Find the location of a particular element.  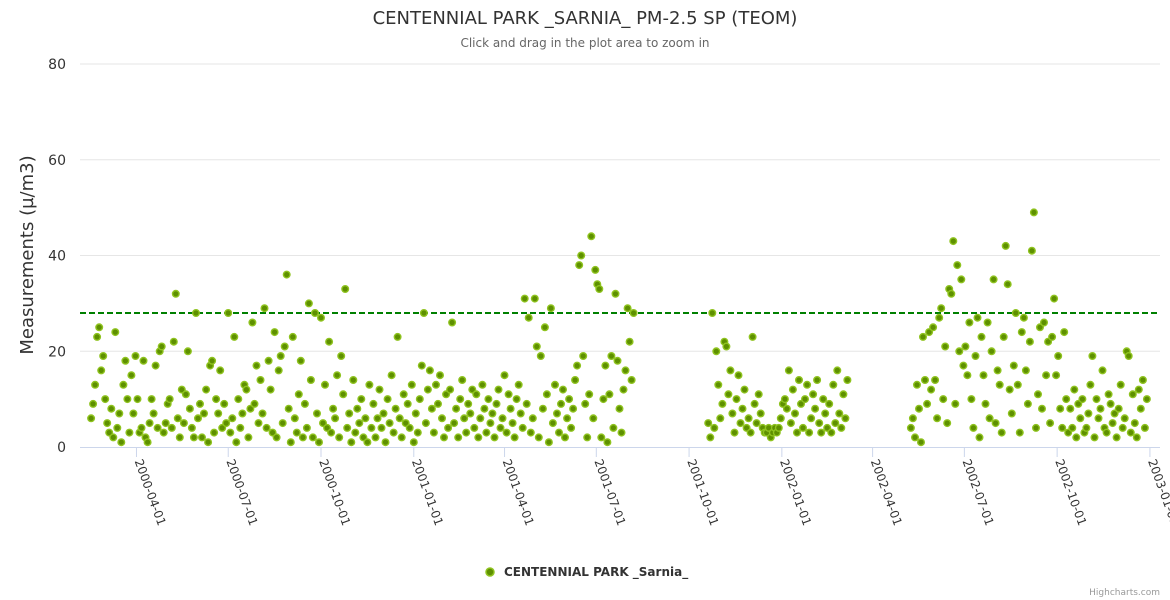

x-tick-label: 2002-01-01 is located at coordinates (795, 492).